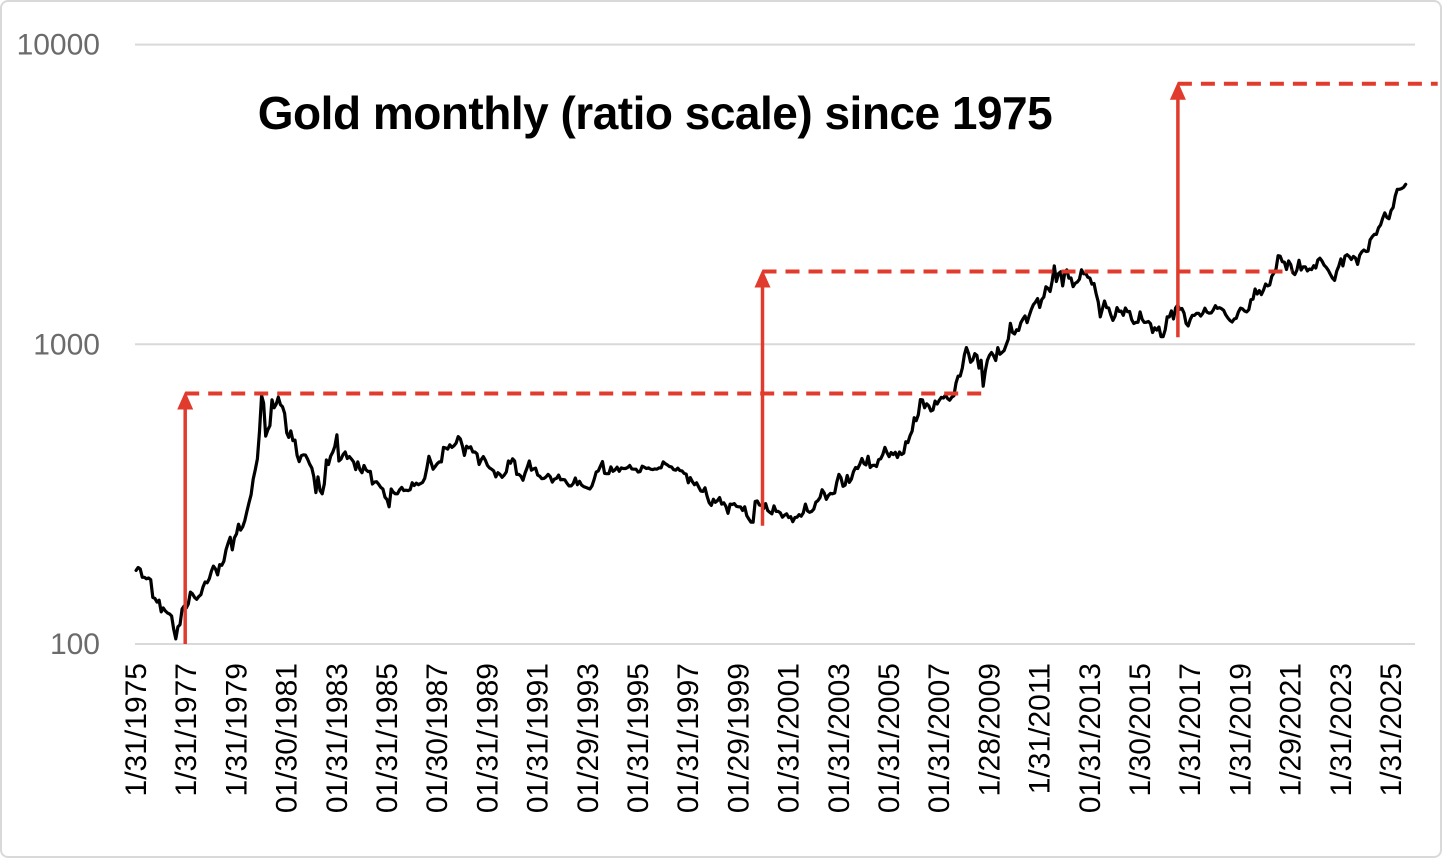 The image size is (1442, 858). What do you see at coordinates (538, 738) in the screenshot?
I see `x-tick-label: 01/31/1991` at bounding box center [538, 738].